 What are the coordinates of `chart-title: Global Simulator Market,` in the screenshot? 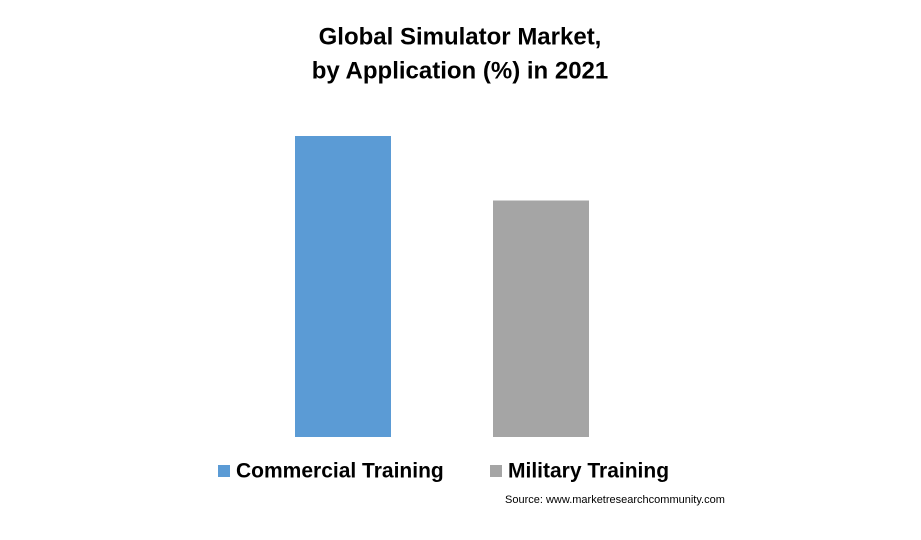 It's located at (460, 36).